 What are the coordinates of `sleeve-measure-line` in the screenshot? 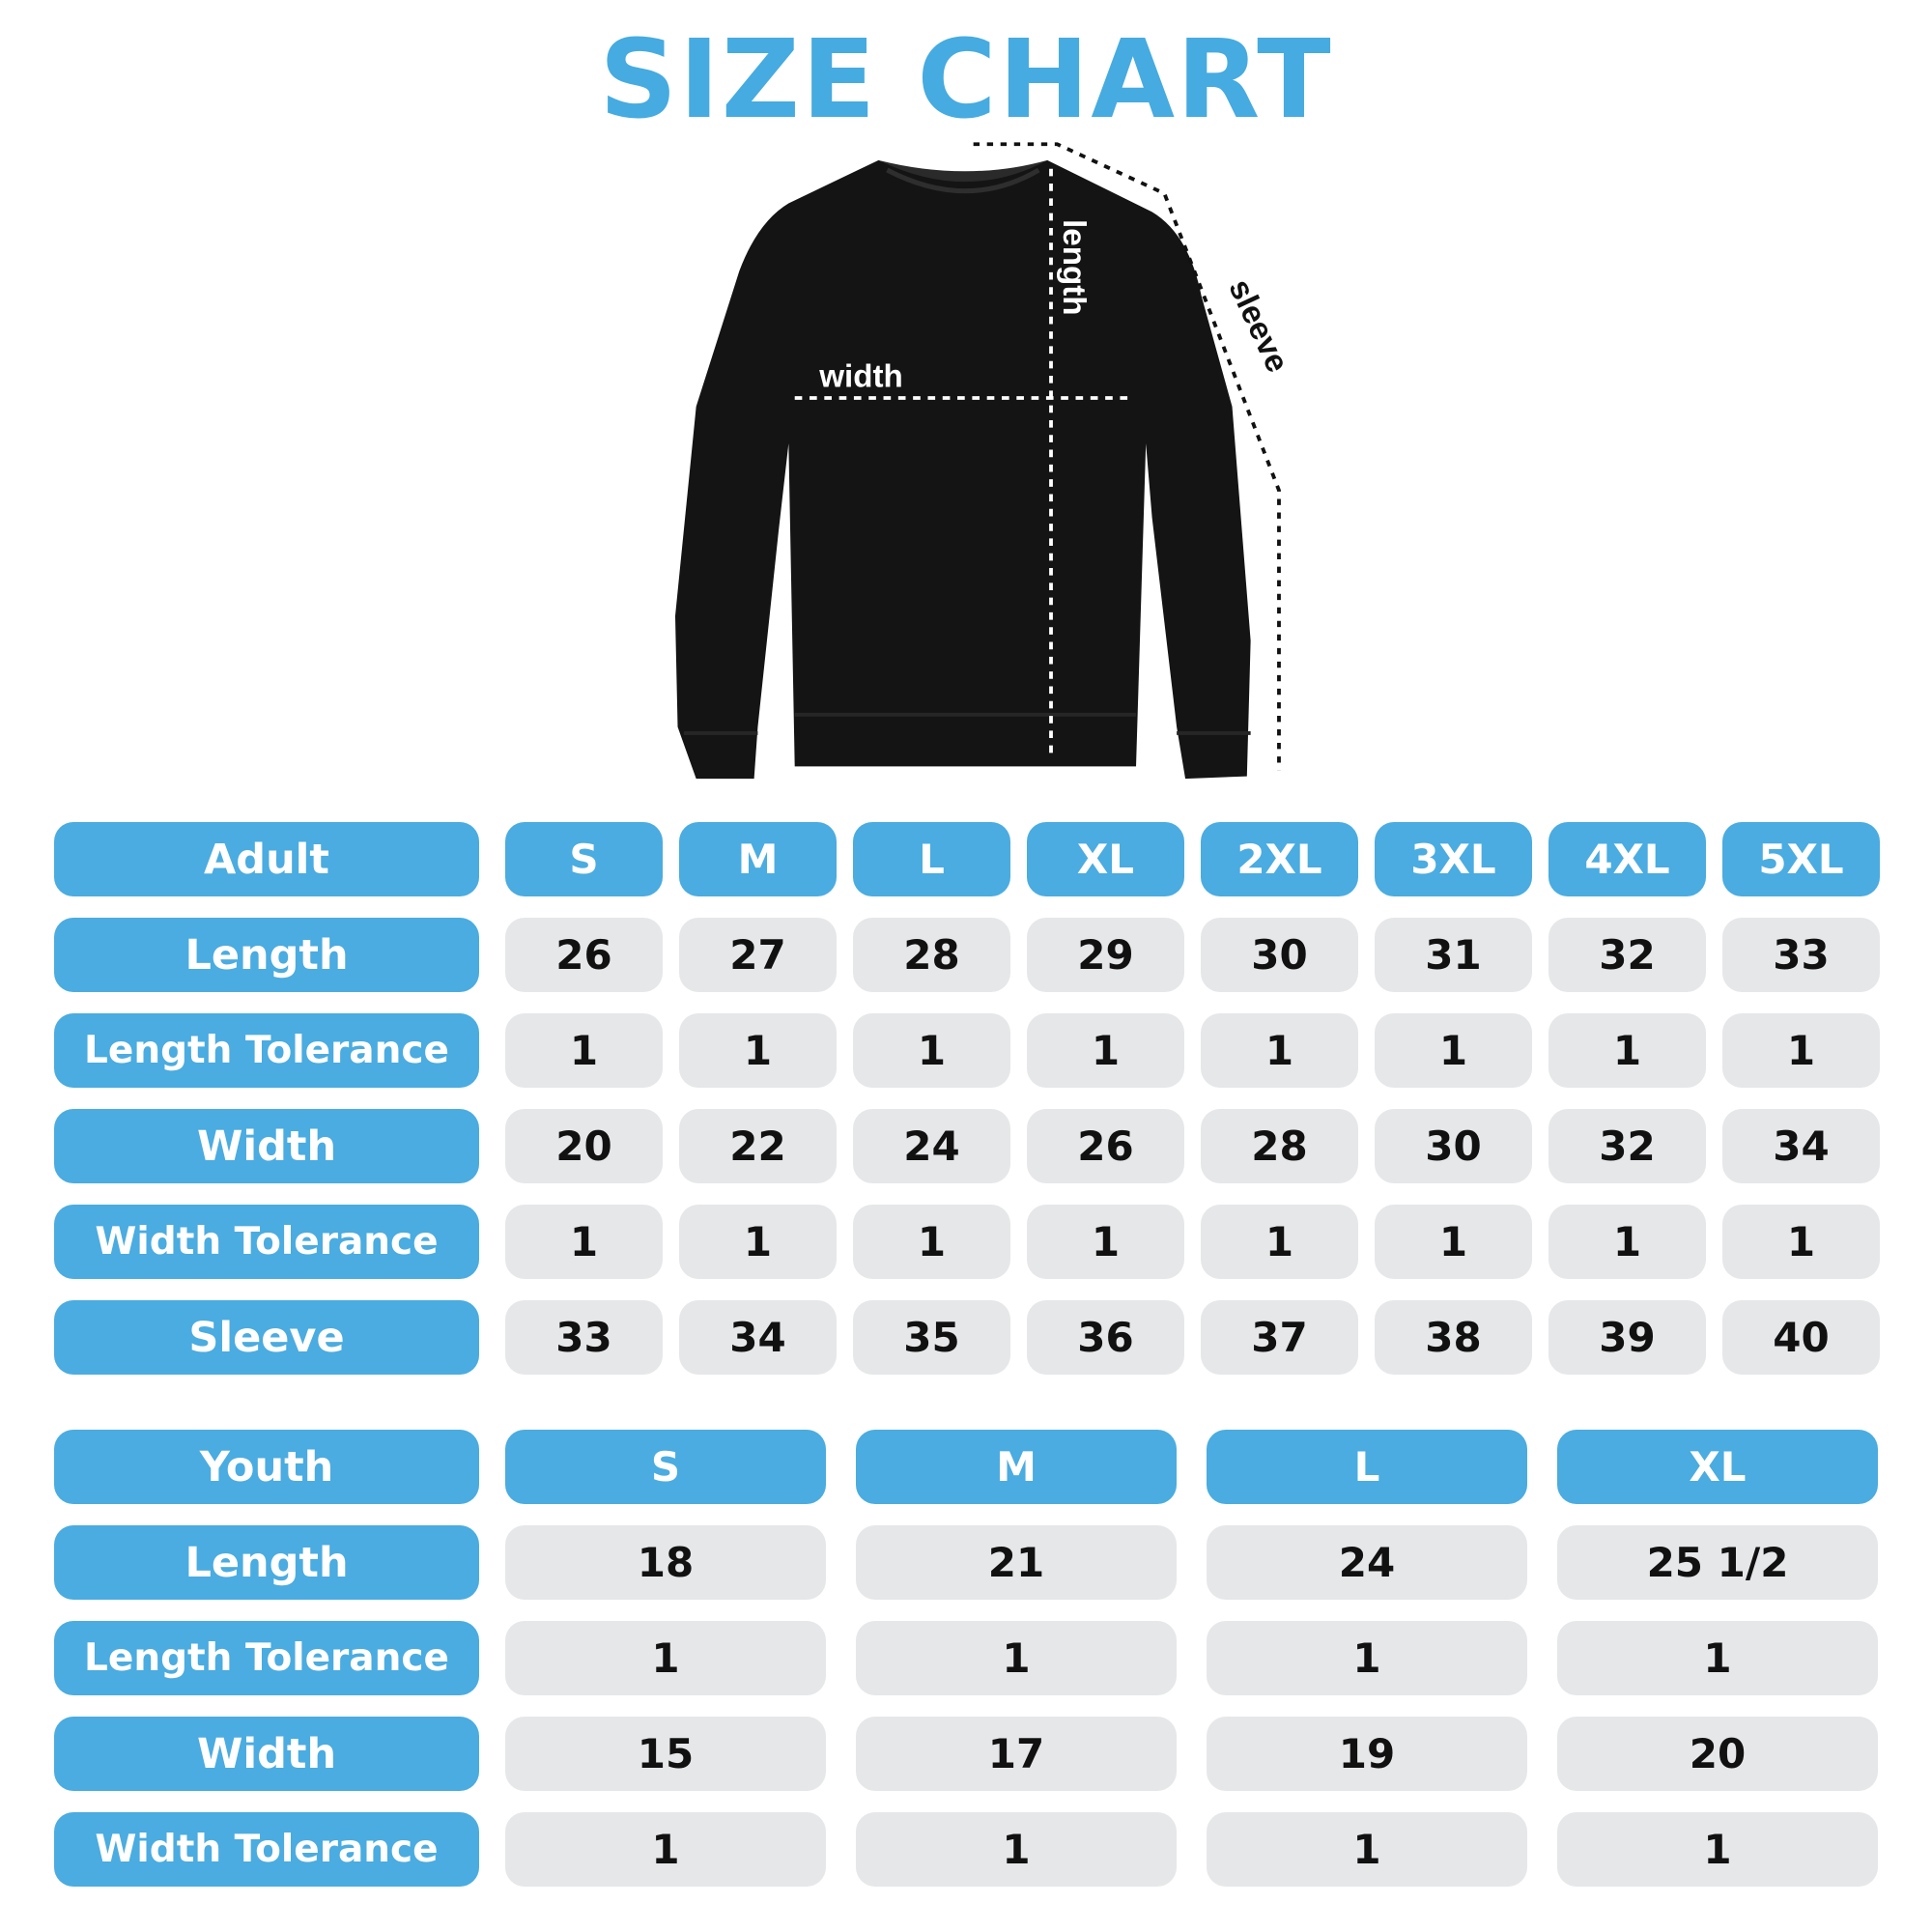 It's located at (1127, 456).